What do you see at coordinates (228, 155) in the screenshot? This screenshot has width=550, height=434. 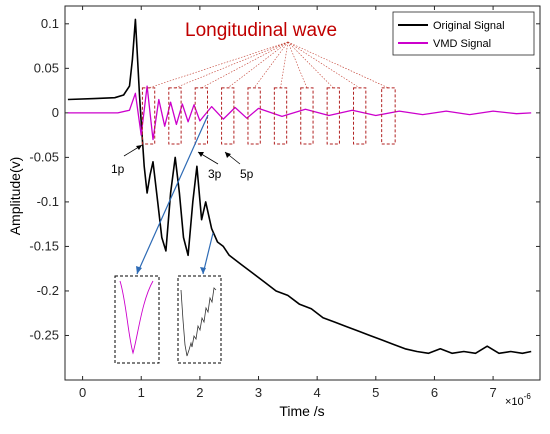 I see `arrowhead-5p` at bounding box center [228, 155].